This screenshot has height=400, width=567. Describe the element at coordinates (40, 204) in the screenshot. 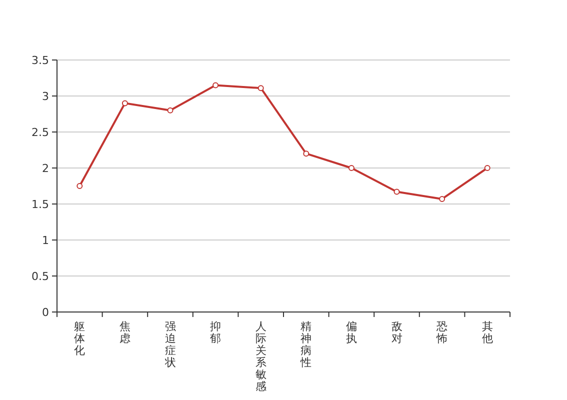

I see `y-tick-label: 1.5` at that location.